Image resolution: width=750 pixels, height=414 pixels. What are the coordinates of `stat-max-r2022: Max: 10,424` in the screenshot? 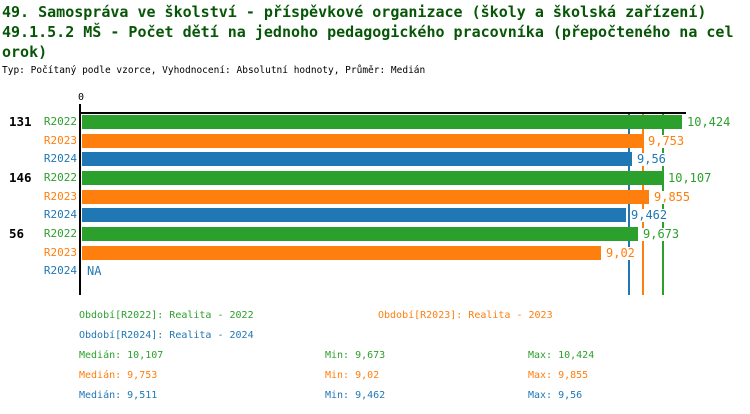 It's located at (561, 355).